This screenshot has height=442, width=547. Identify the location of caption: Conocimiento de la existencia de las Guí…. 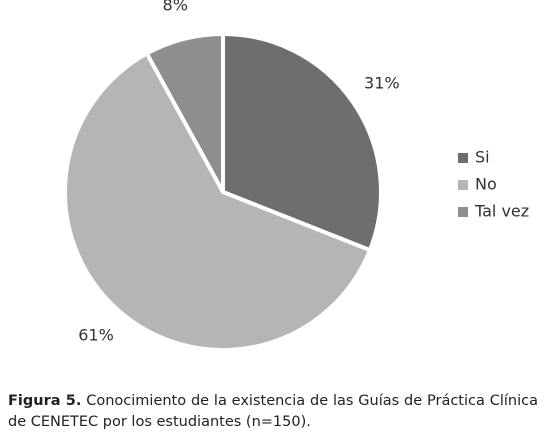
(273, 411).